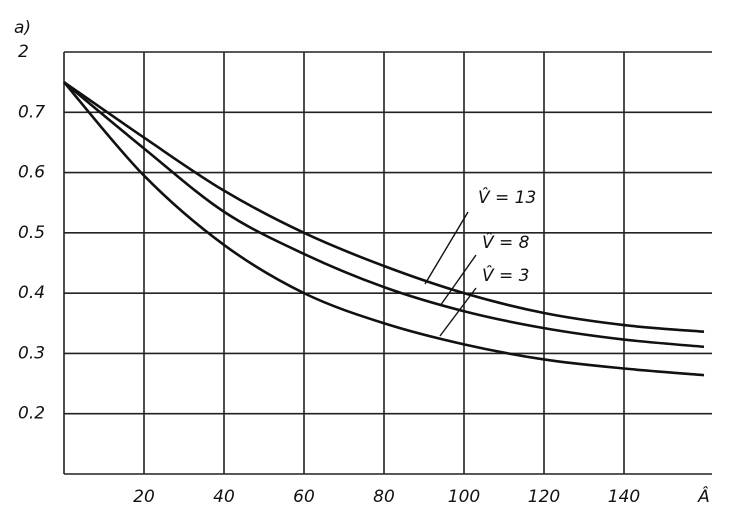 The width and height of the screenshot is (732, 525). Describe the element at coordinates (507, 197) in the screenshot. I see `series-label: V̂ = 13` at that location.